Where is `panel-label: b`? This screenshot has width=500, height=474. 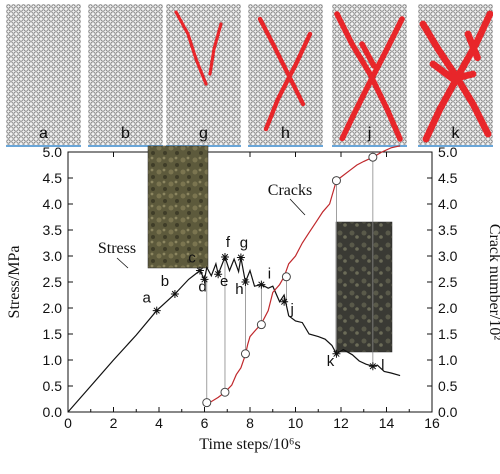
panel-label: b is located at coordinates (125, 133).